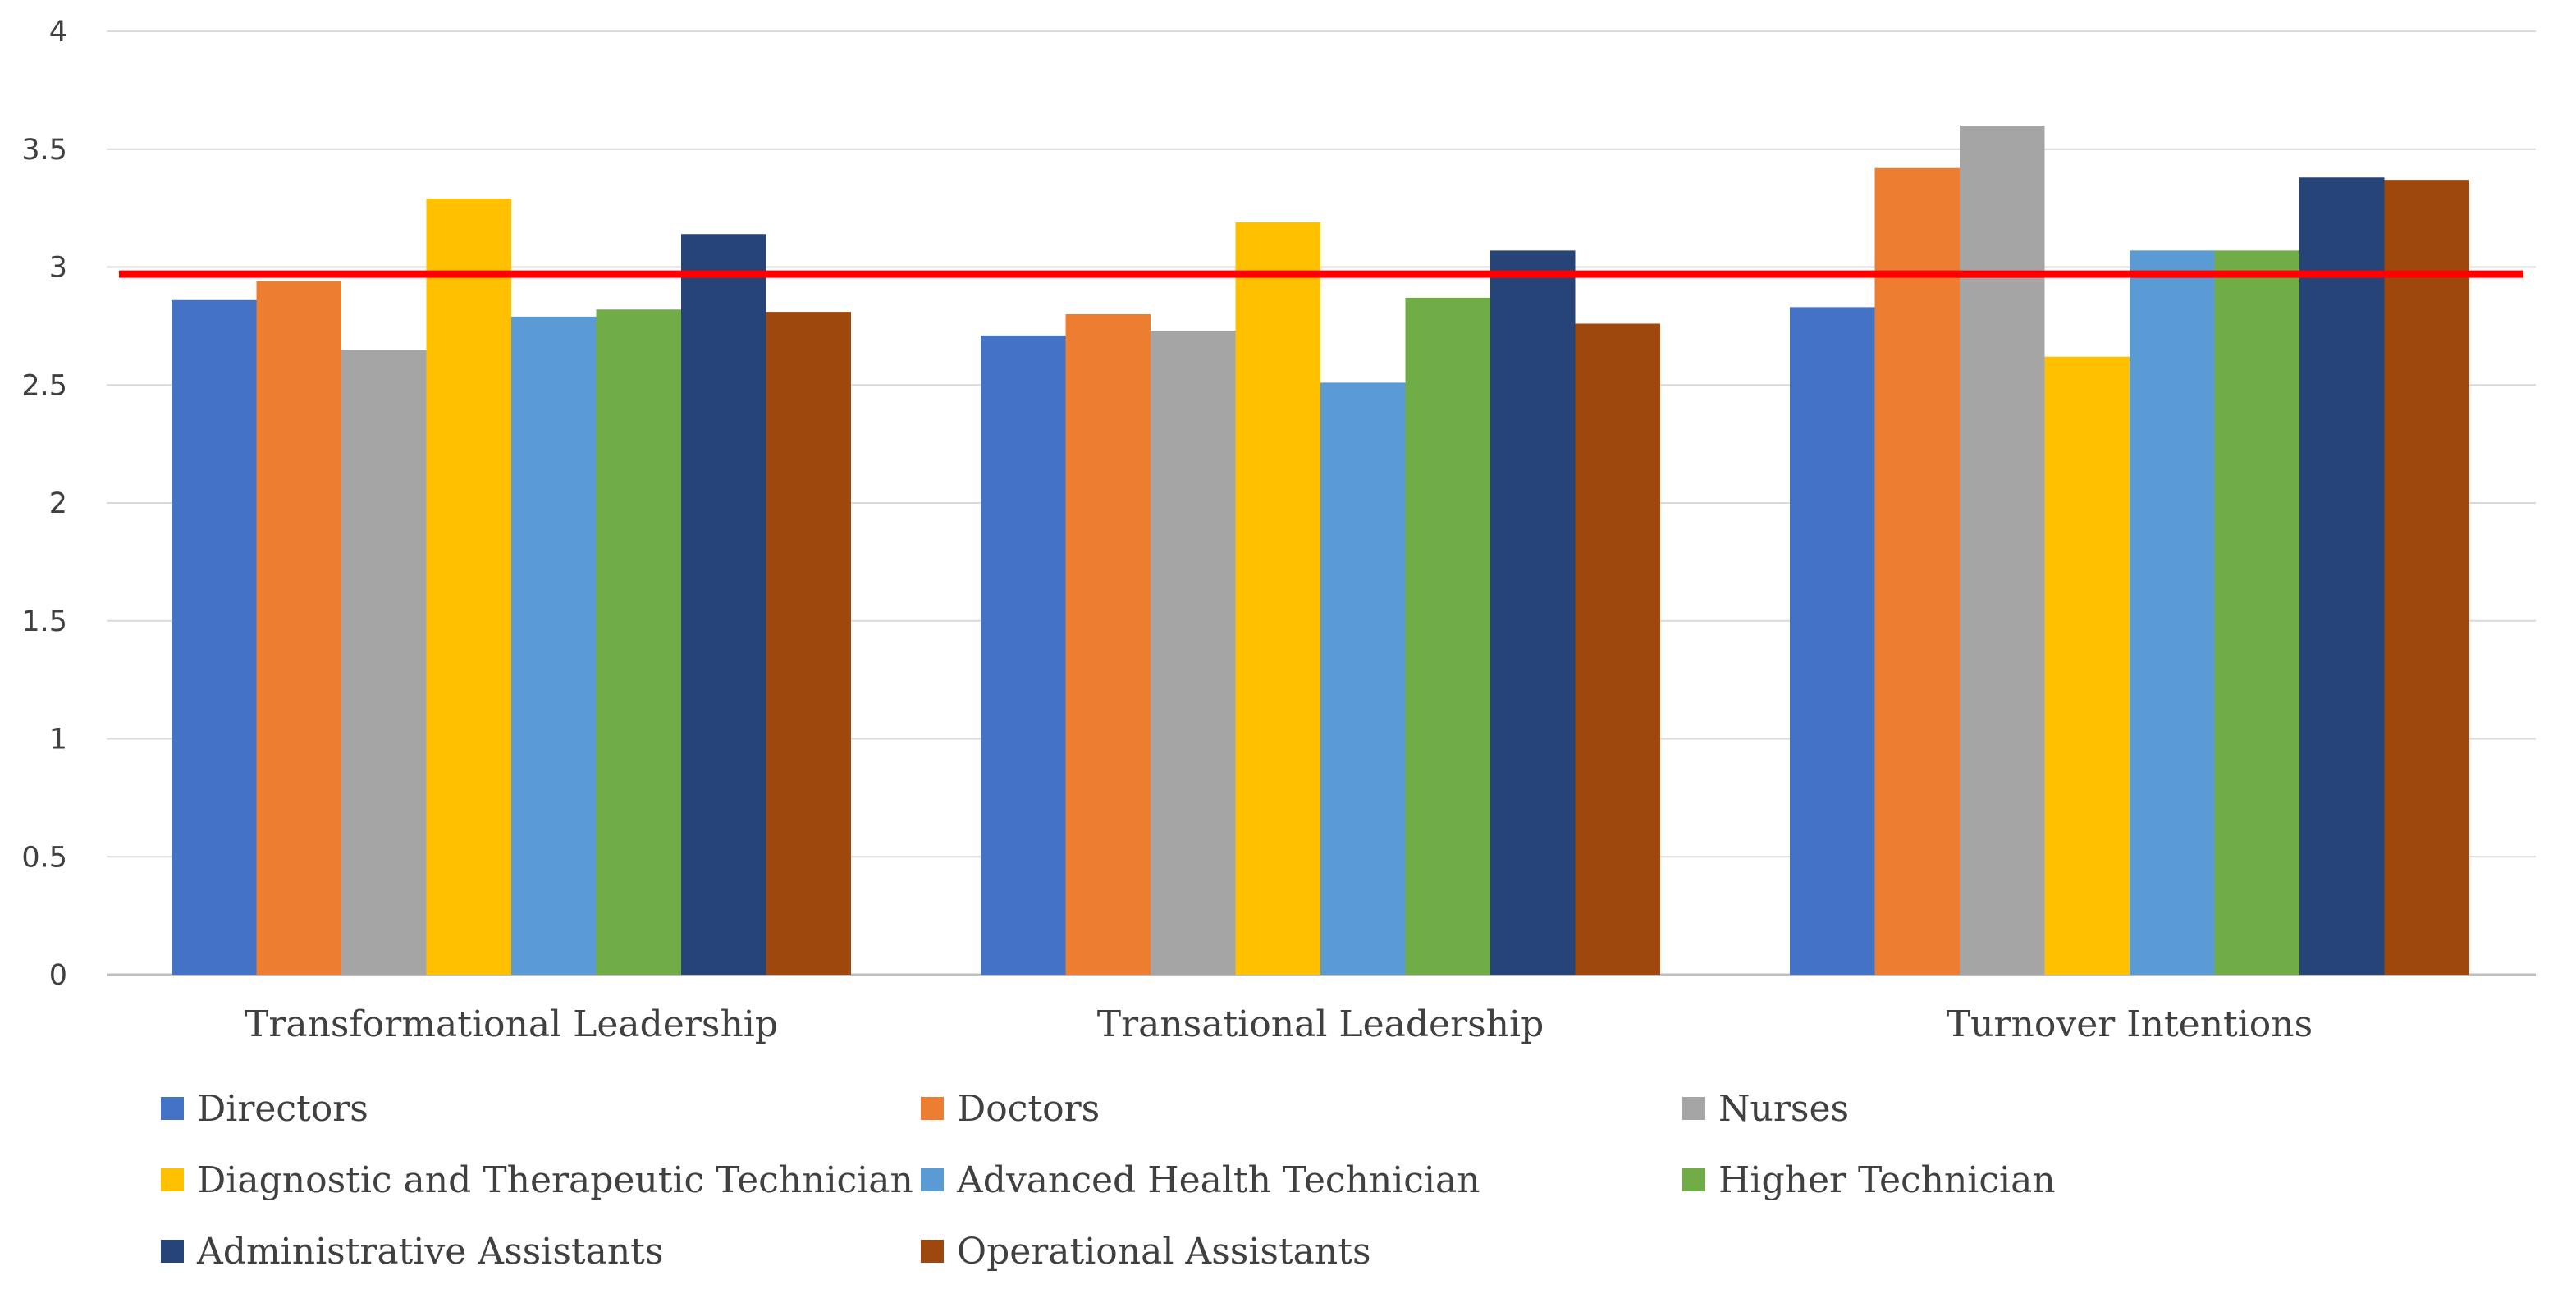 This screenshot has width=2576, height=1298. Describe the element at coordinates (429, 1252) in the screenshot. I see `legend-label: Administrative Assistants` at that location.